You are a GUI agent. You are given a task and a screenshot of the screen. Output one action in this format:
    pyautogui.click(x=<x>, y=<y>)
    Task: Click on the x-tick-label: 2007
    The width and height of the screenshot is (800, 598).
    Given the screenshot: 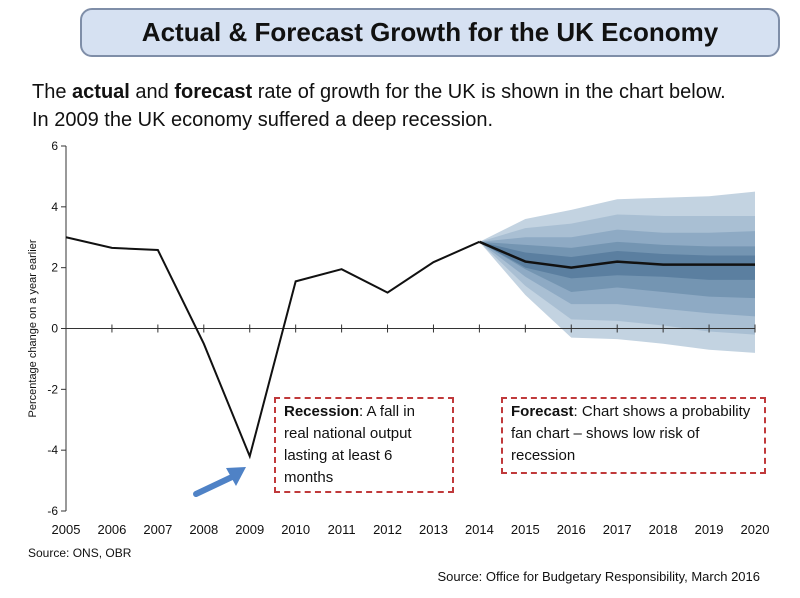 What is the action you would take?
    pyautogui.click(x=157, y=529)
    